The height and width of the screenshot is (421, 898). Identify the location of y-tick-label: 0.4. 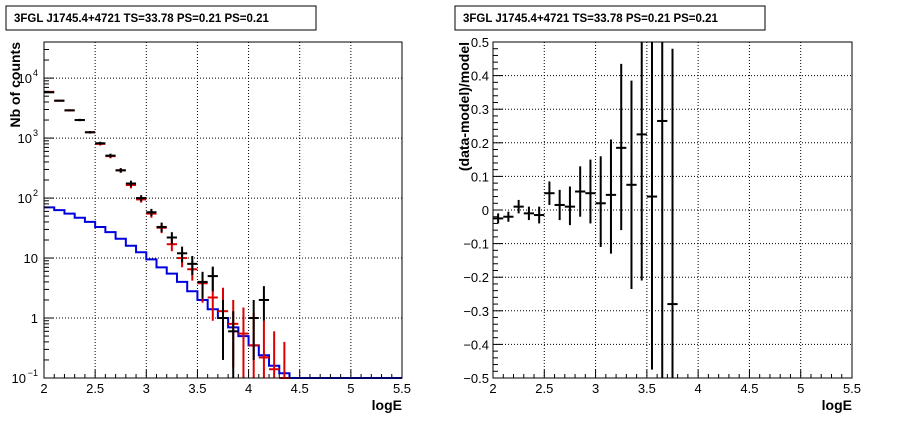
(480, 76).